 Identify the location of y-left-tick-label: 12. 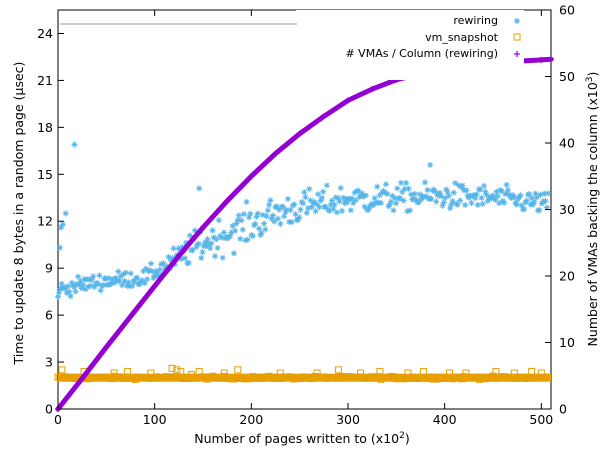
(45, 221).